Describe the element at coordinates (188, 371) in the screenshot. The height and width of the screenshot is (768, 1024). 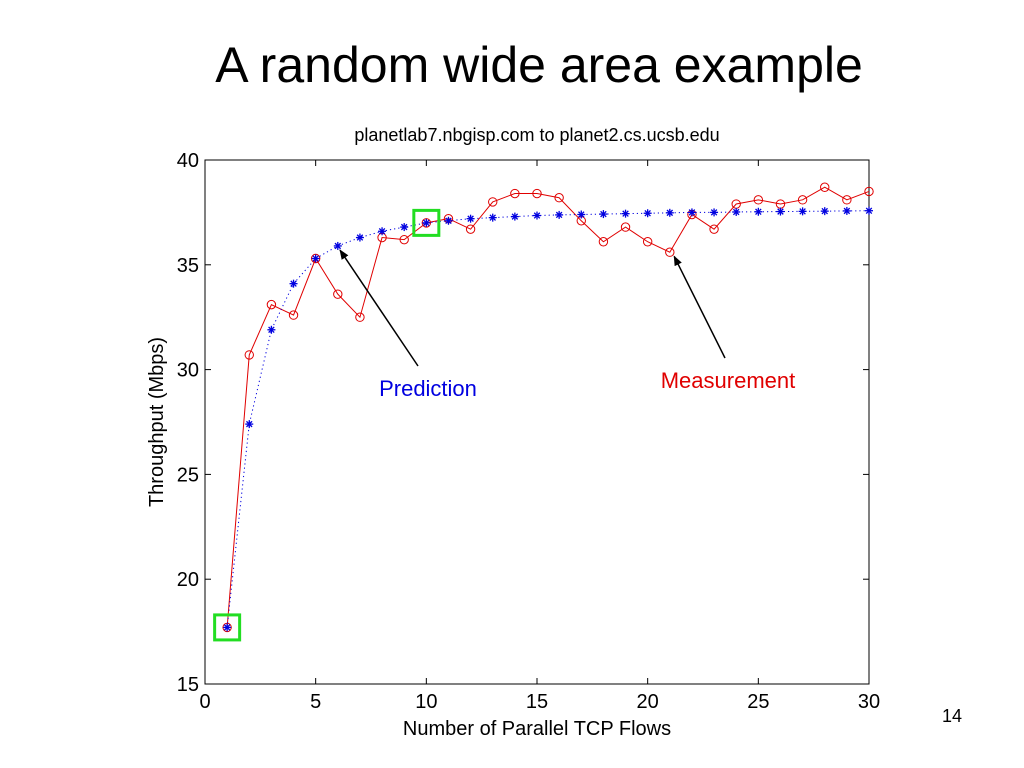
I see `y-tick-label: 30` at that location.